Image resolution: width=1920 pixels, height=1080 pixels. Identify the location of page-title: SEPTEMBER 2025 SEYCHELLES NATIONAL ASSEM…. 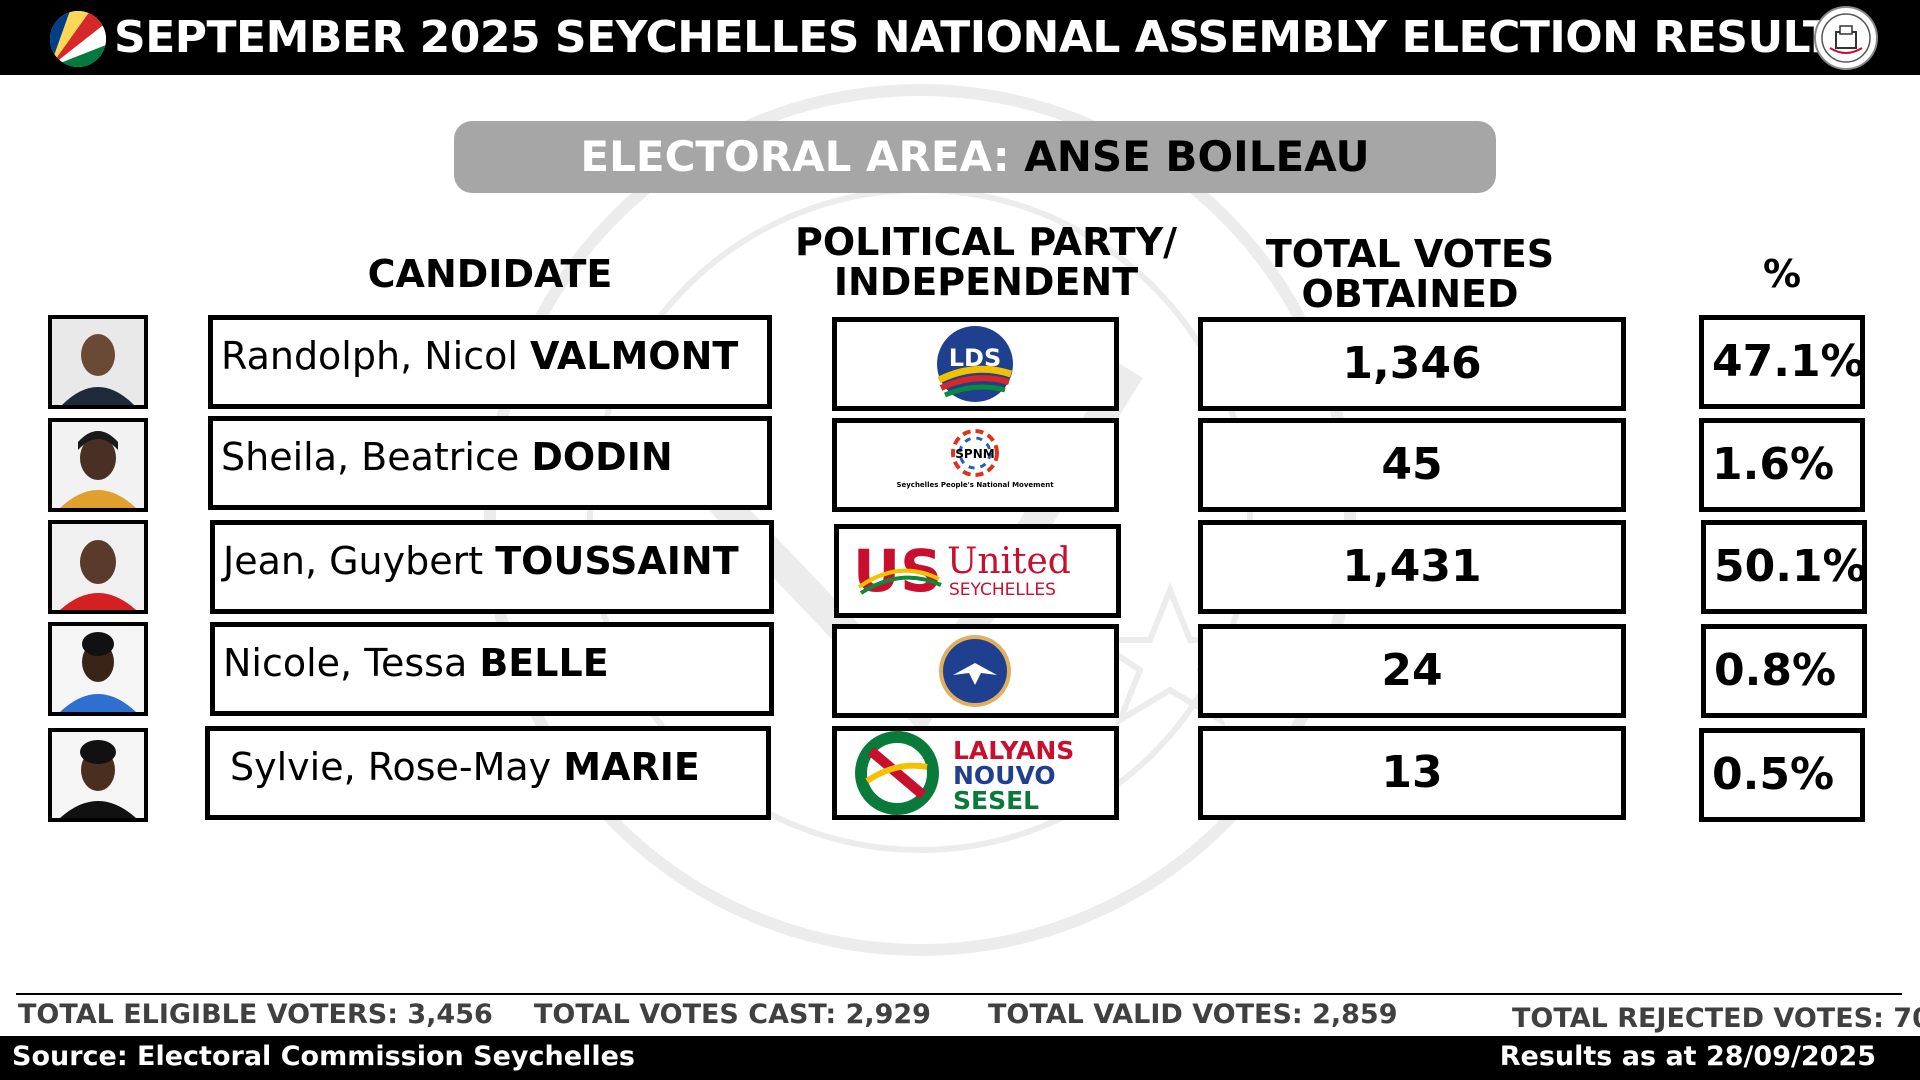
(989, 37).